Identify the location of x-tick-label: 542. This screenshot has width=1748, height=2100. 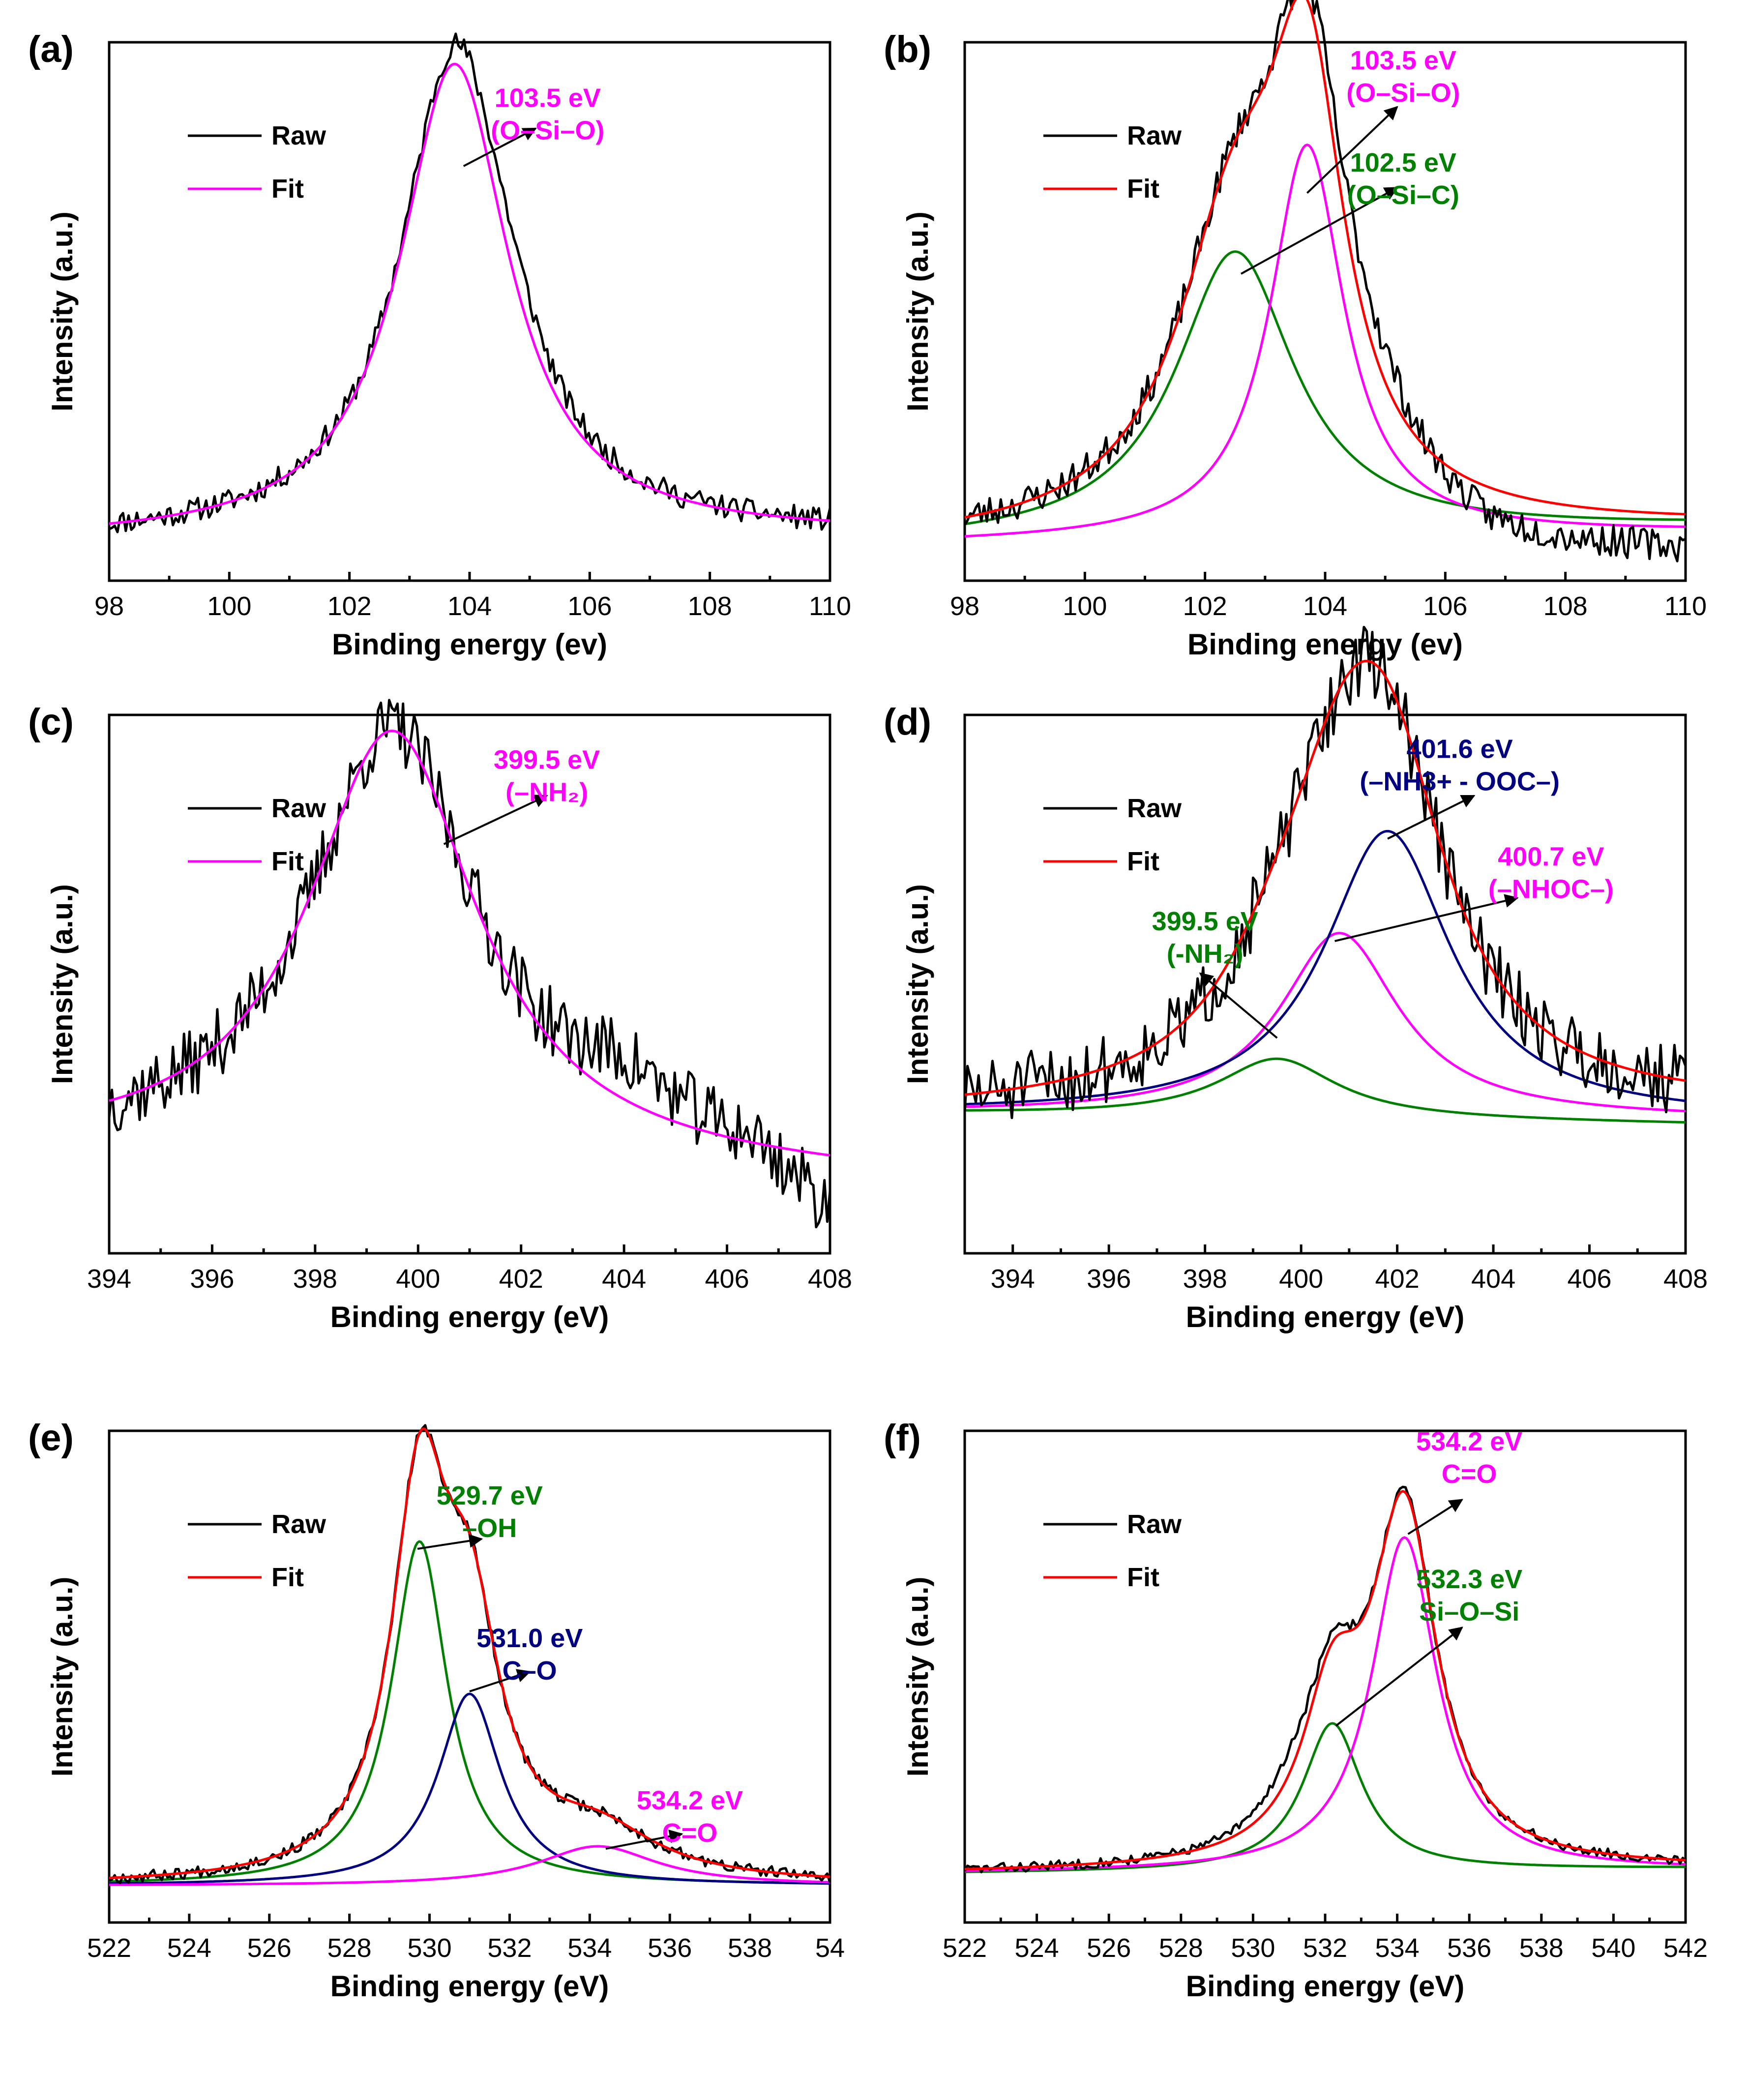
(1685, 1948).